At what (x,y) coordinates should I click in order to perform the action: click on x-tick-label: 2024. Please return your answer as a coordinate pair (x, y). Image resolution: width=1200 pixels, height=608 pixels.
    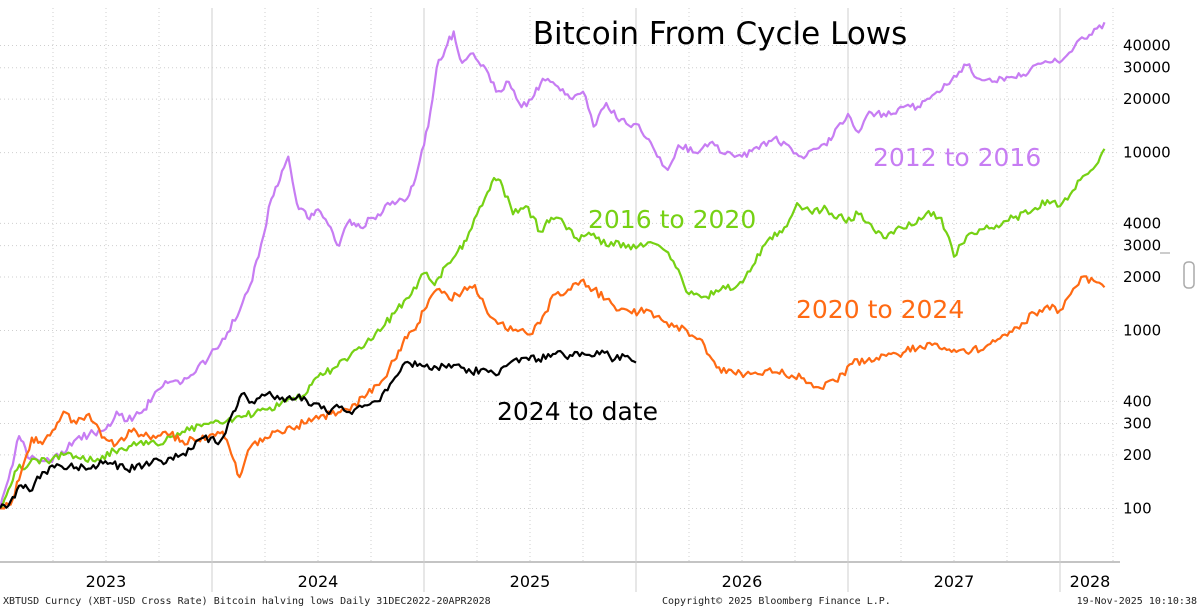
    Looking at the image, I should click on (318, 581).